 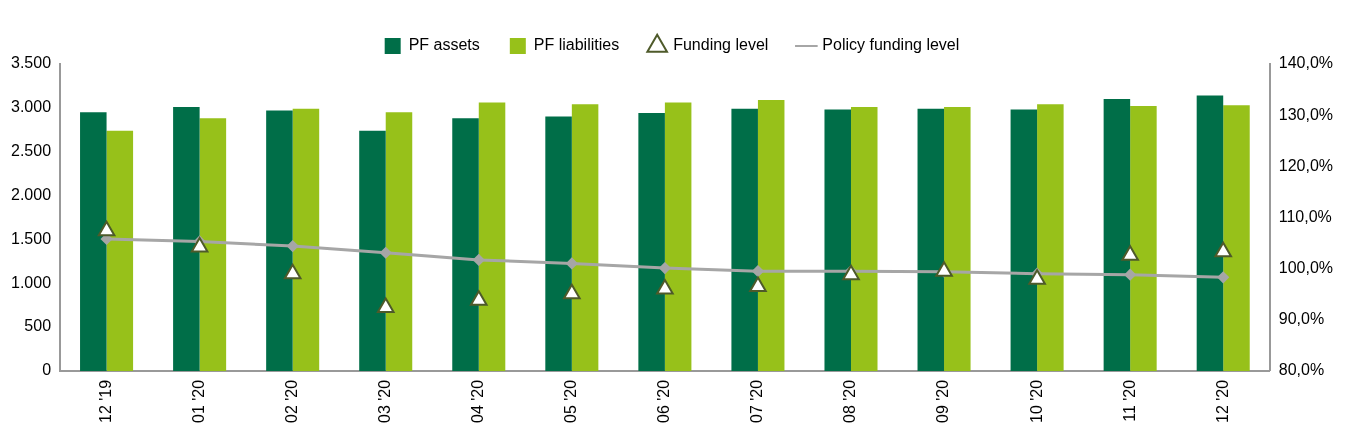 What do you see at coordinates (1301, 370) in the screenshot?
I see `y2-tick-label: 80,0%` at bounding box center [1301, 370].